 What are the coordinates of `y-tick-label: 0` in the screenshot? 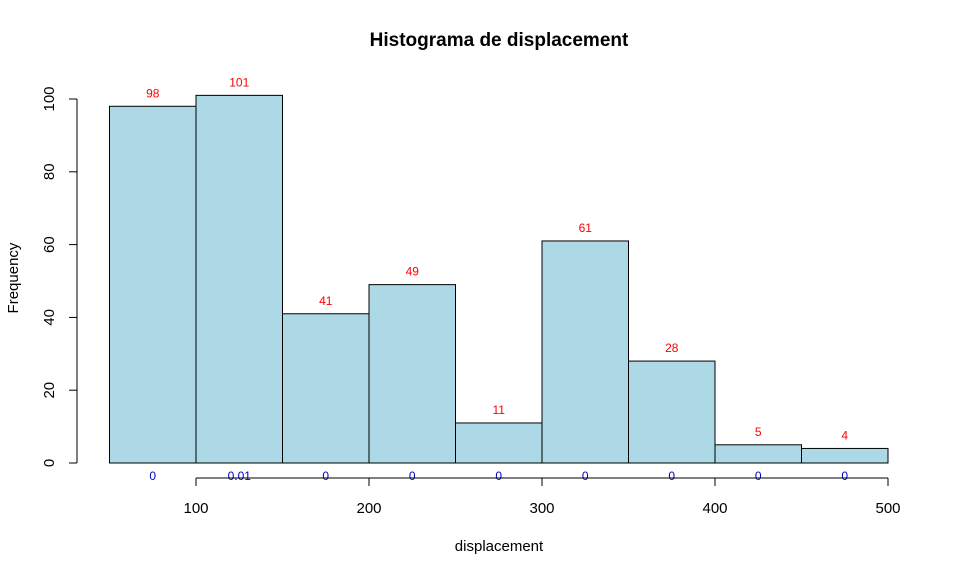 It's located at (49, 463).